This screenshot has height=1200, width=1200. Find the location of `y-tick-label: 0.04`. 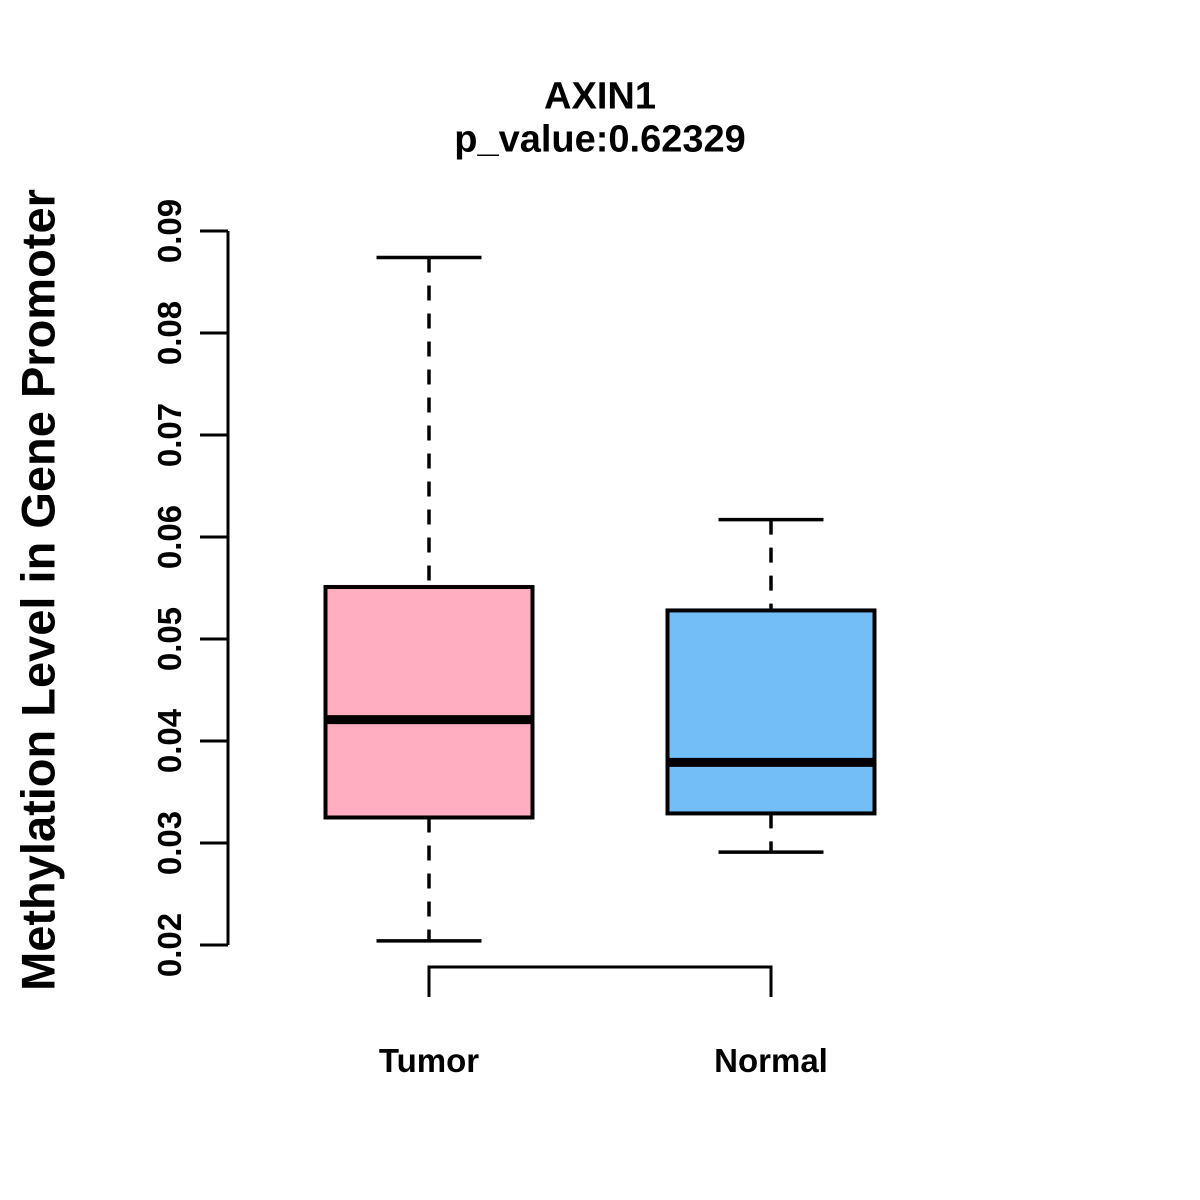

y-tick-label: 0.04 is located at coordinates (169, 741).